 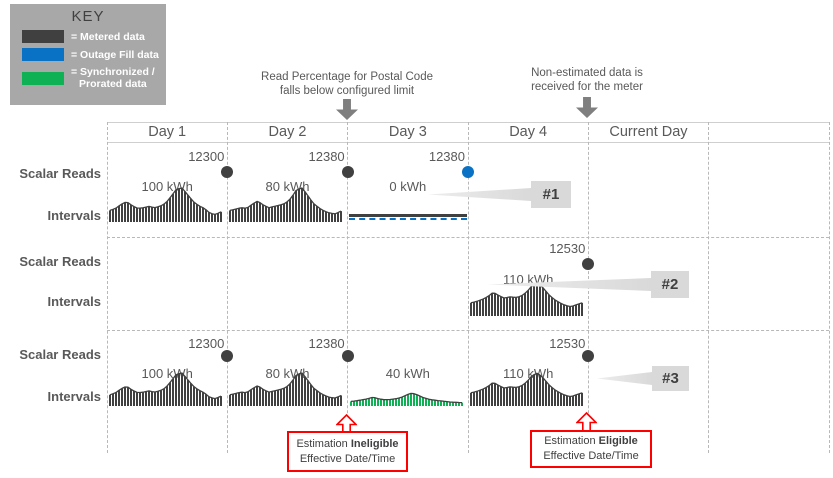 I want to click on callout-badge: #3, so click(x=670, y=378).